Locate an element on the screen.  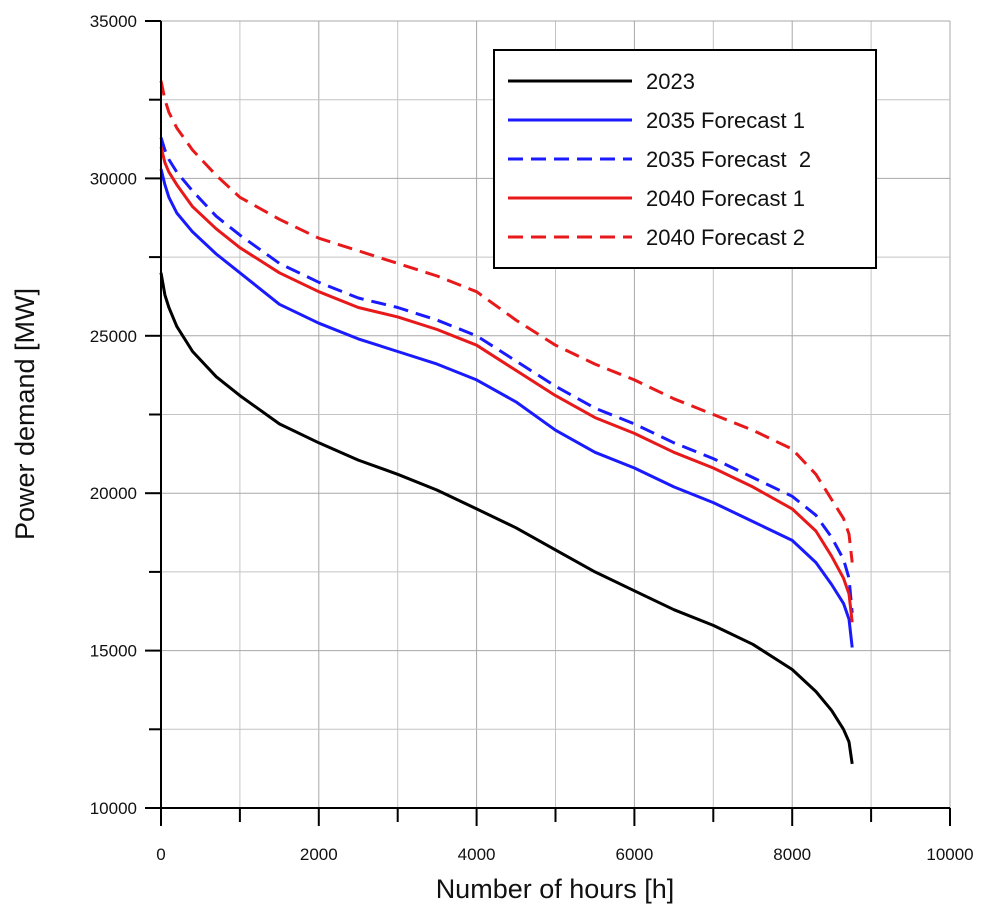
y-tick-label: 35000 is located at coordinates (113, 21).